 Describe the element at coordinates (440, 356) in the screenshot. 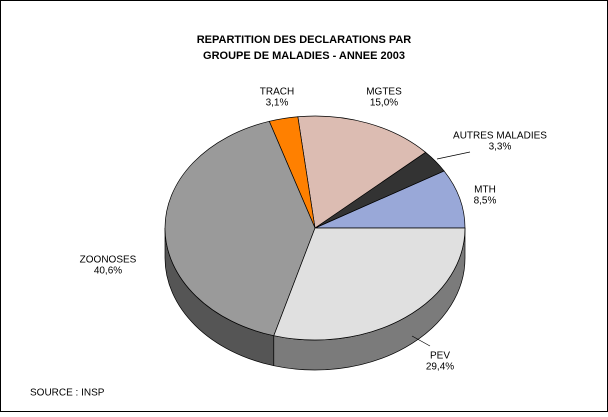

I see `slice-label: PEV` at that location.